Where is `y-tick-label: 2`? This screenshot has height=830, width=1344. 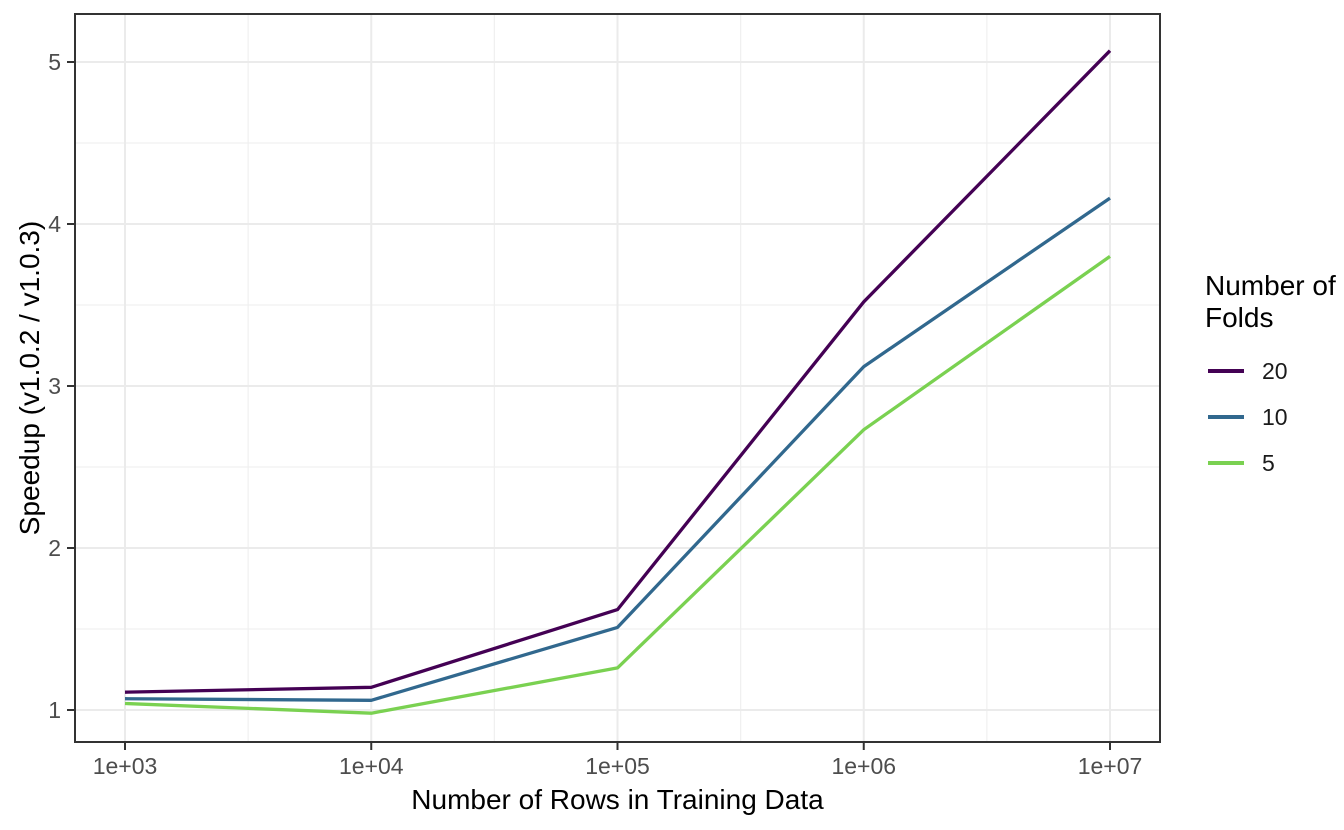
y-tick-label: 2 is located at coordinates (54, 548).